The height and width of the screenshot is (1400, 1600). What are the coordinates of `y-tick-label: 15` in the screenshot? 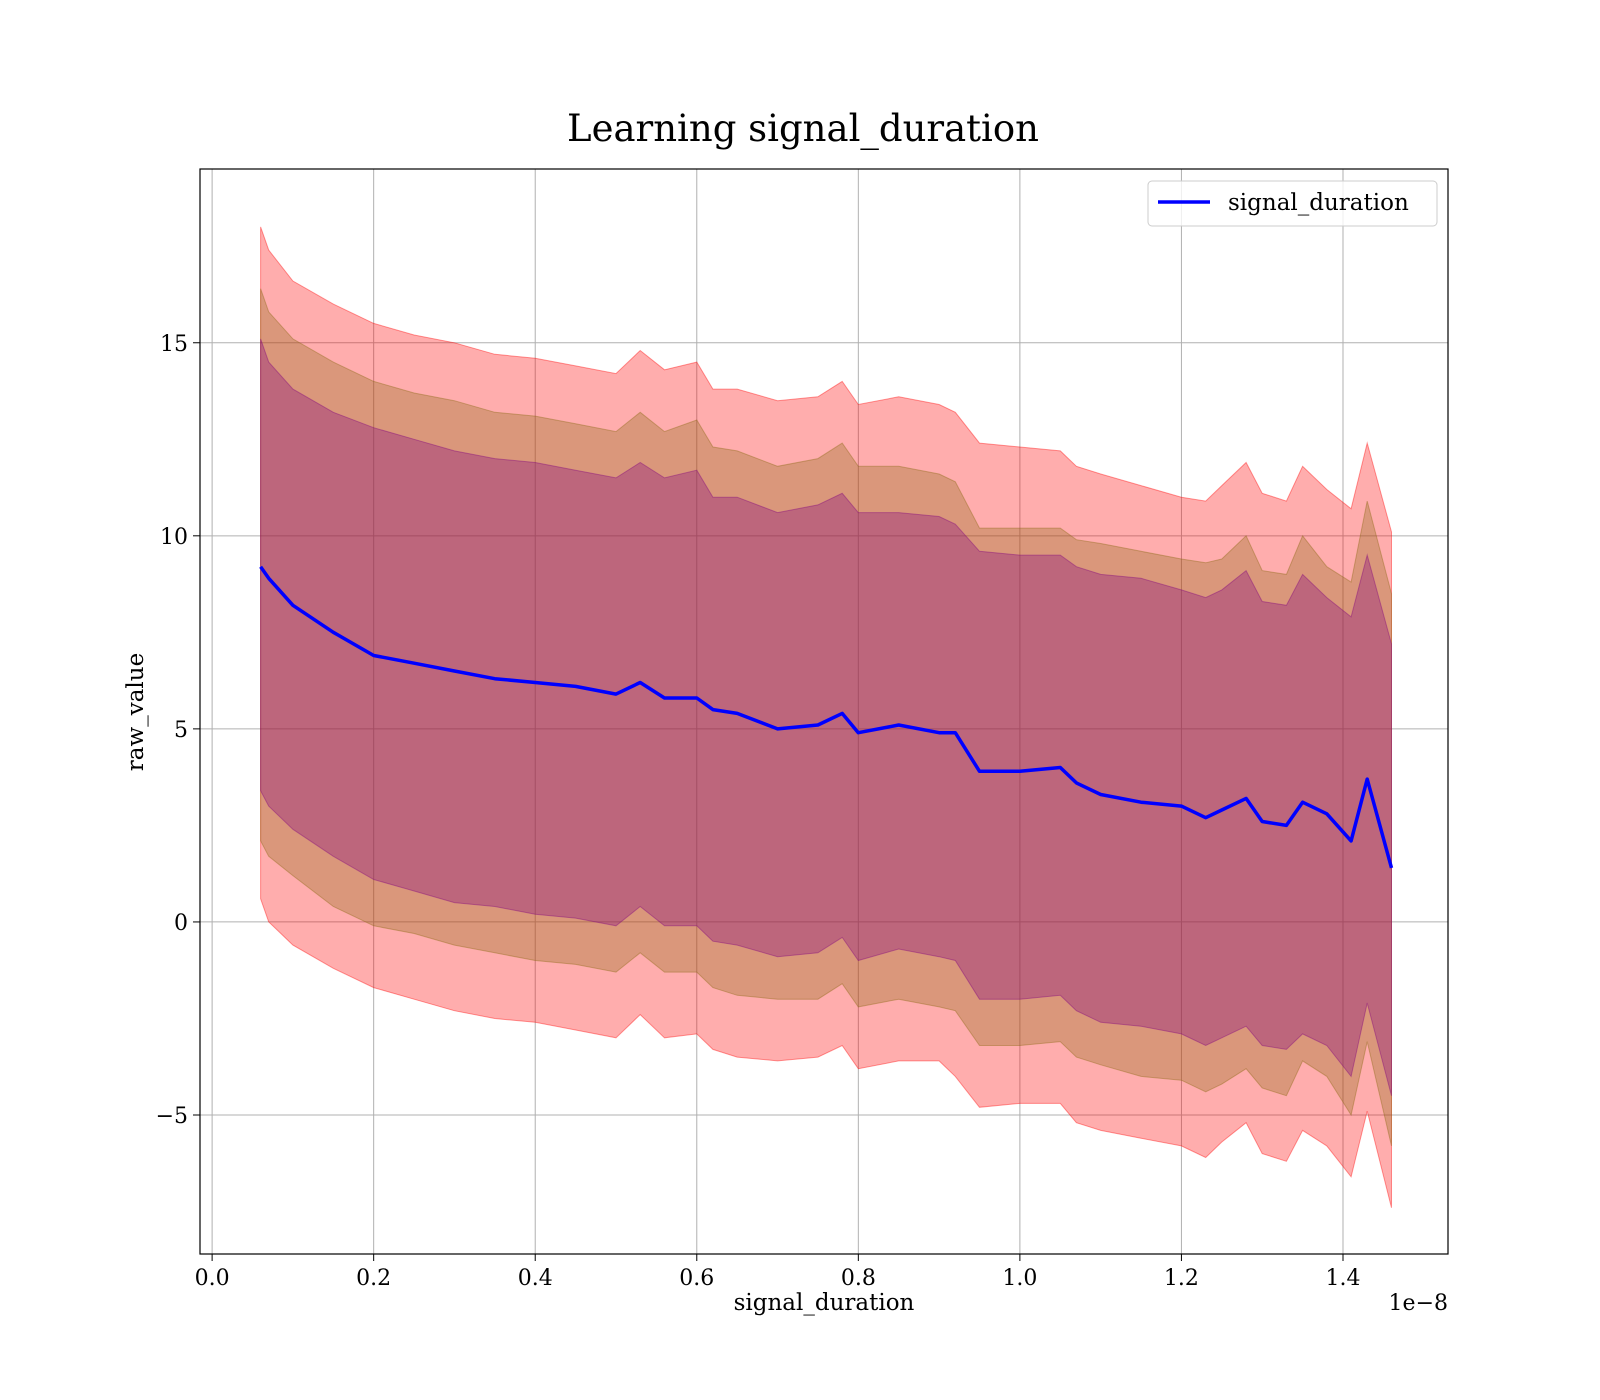 It's located at (174, 344).